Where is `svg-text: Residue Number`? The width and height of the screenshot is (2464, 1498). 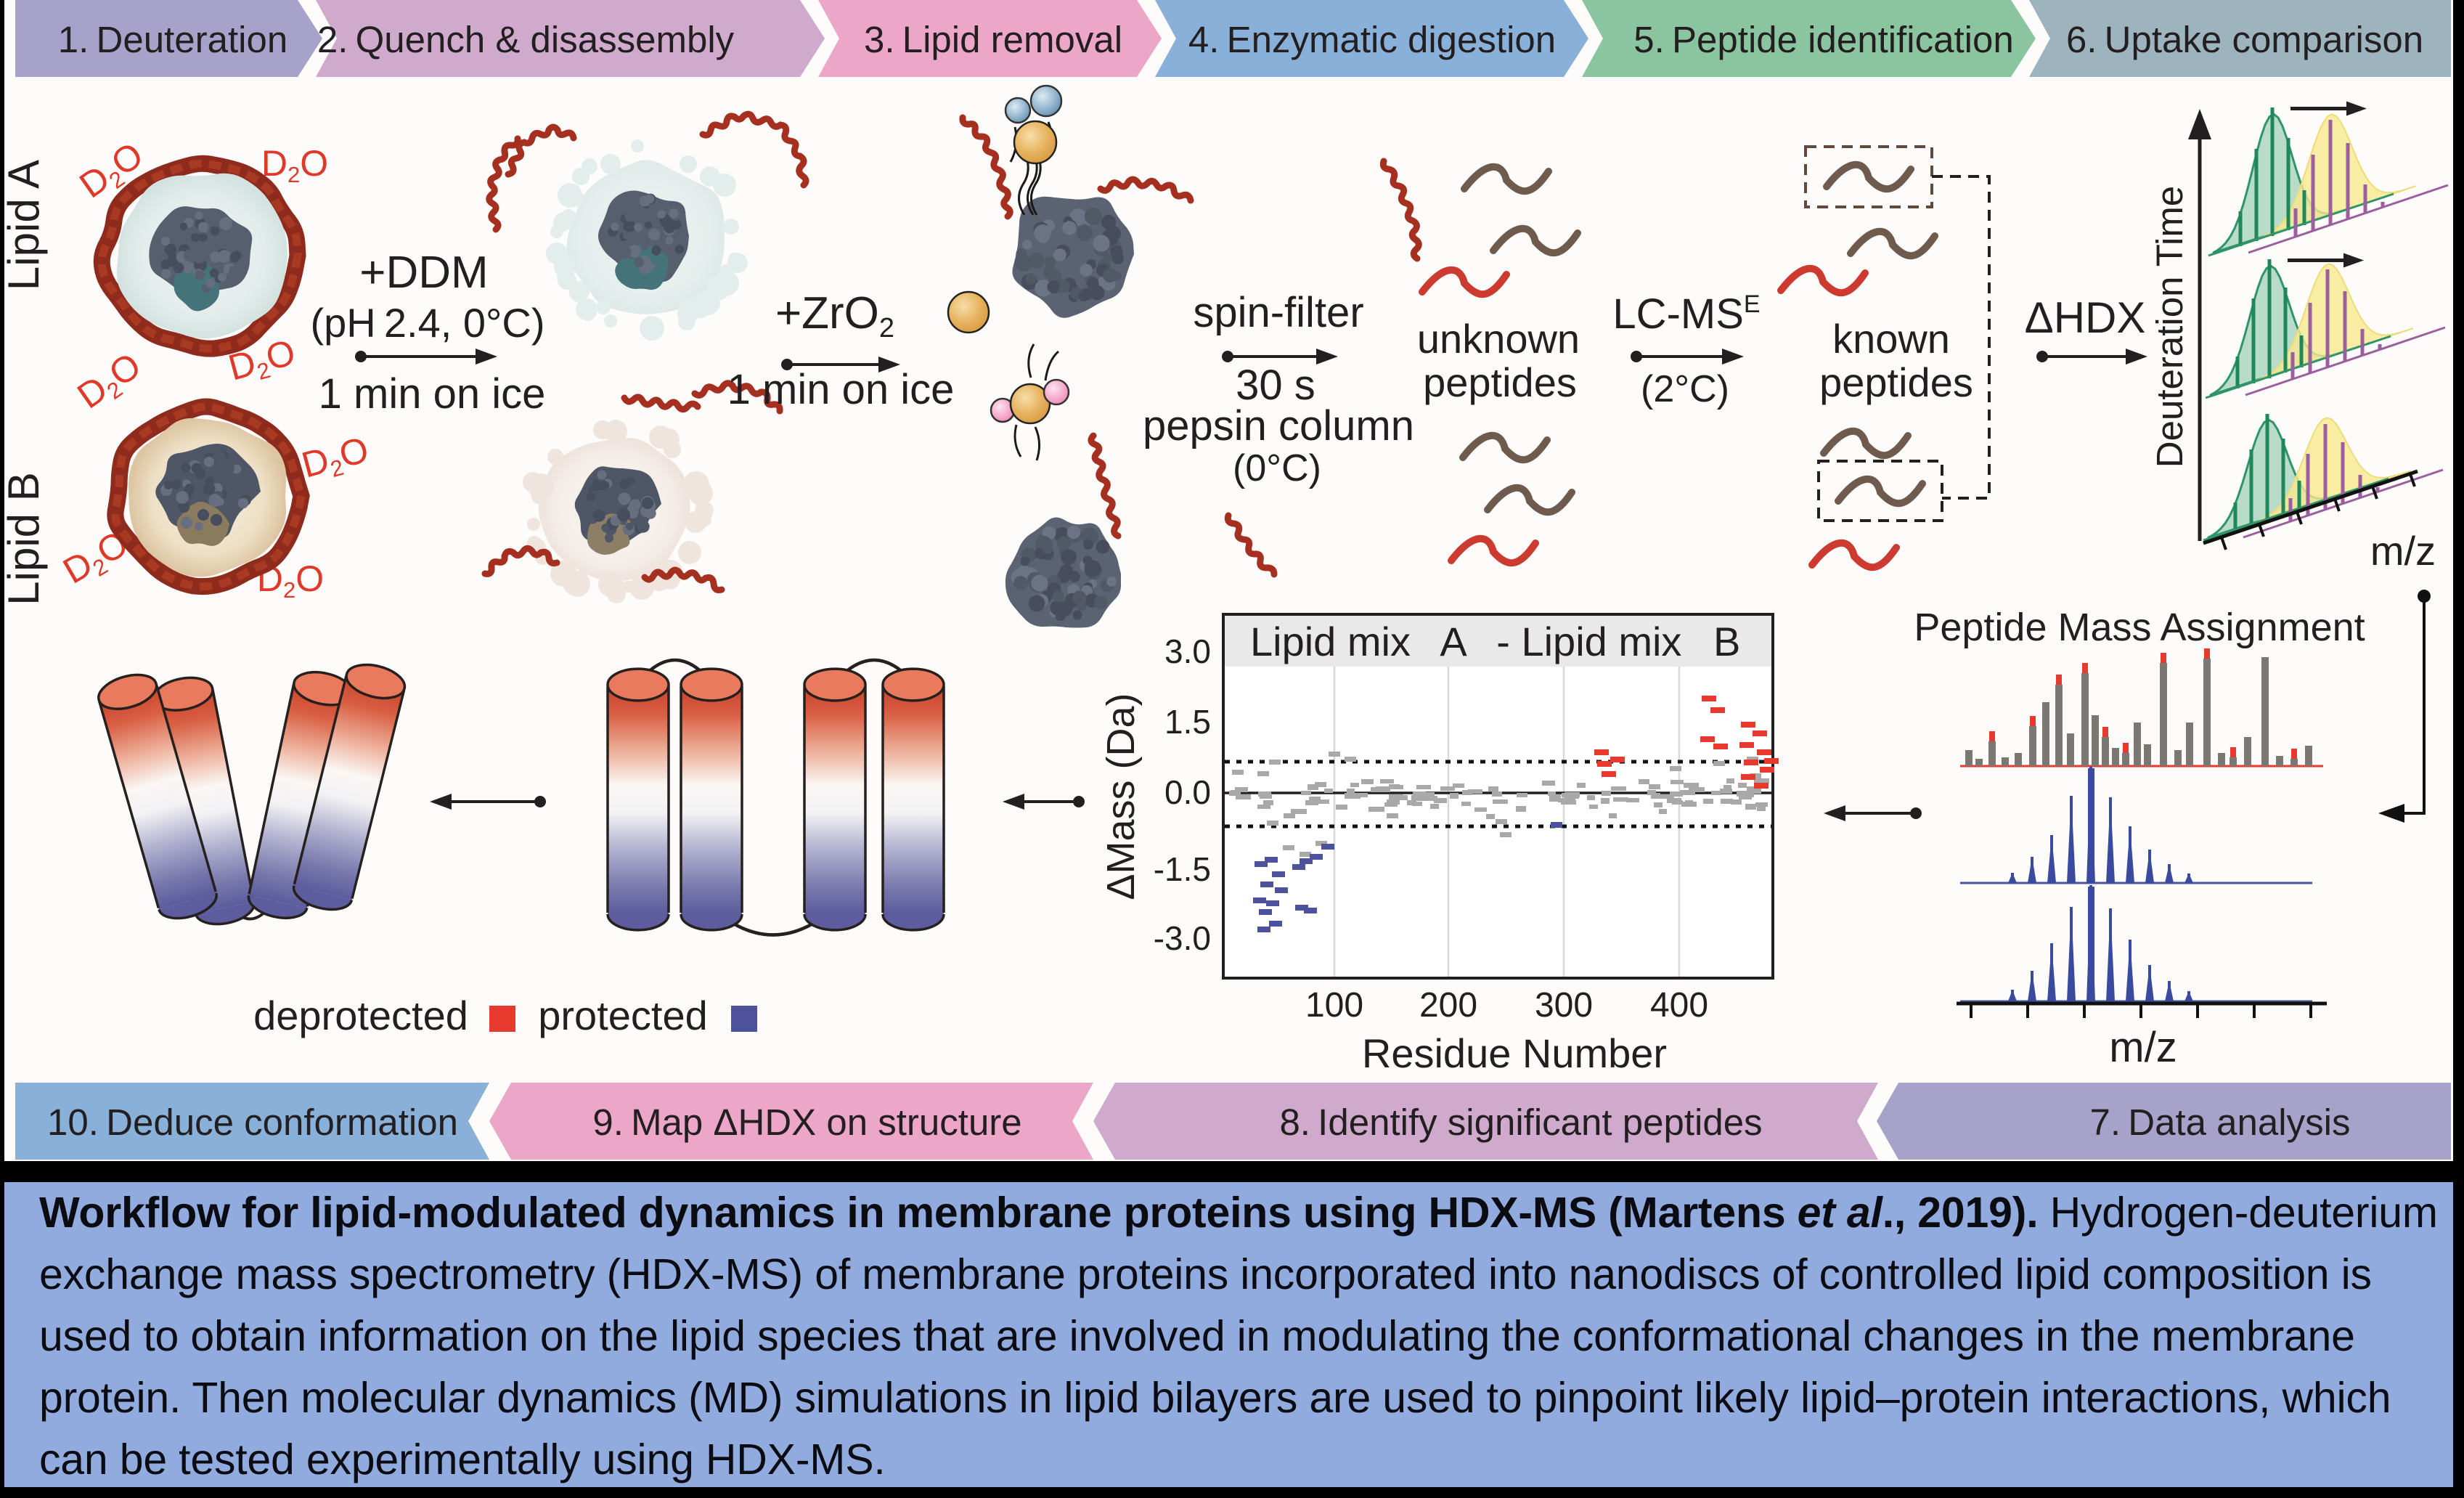 svg-text: Residue Number is located at coordinates (1515, 1053).